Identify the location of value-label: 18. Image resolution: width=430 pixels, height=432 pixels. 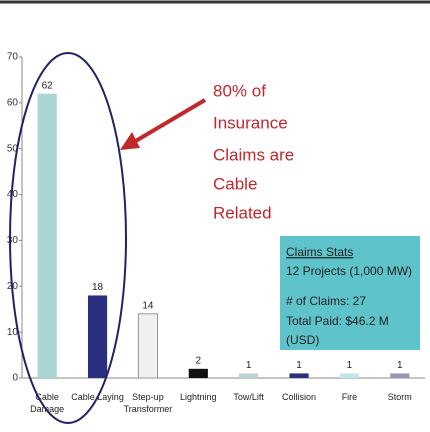
(98, 287).